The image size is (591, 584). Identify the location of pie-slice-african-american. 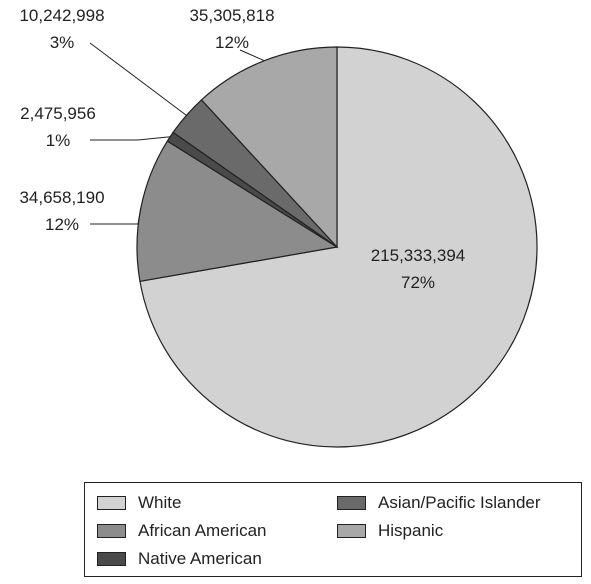
(237, 211).